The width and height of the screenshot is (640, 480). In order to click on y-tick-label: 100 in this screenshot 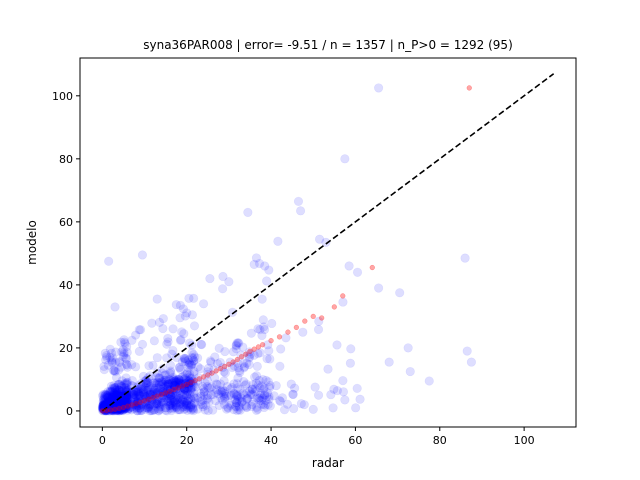, I will do `click(62, 96)`.